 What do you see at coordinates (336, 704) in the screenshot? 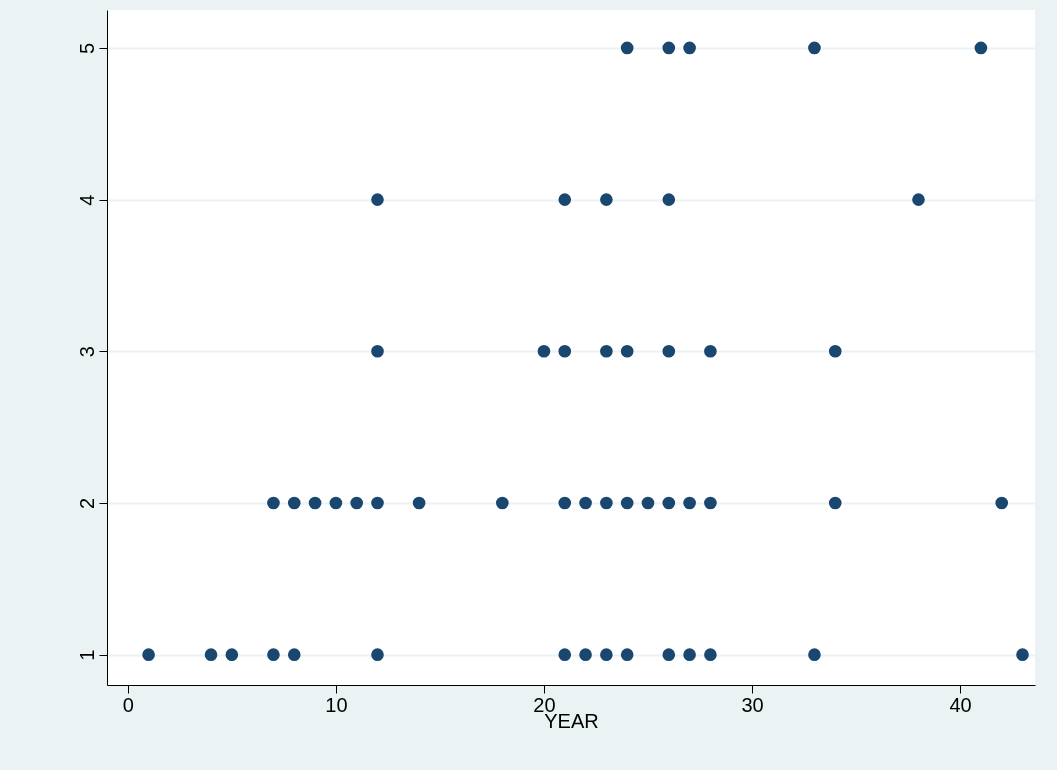
I see `x-tick-label: 10` at bounding box center [336, 704].